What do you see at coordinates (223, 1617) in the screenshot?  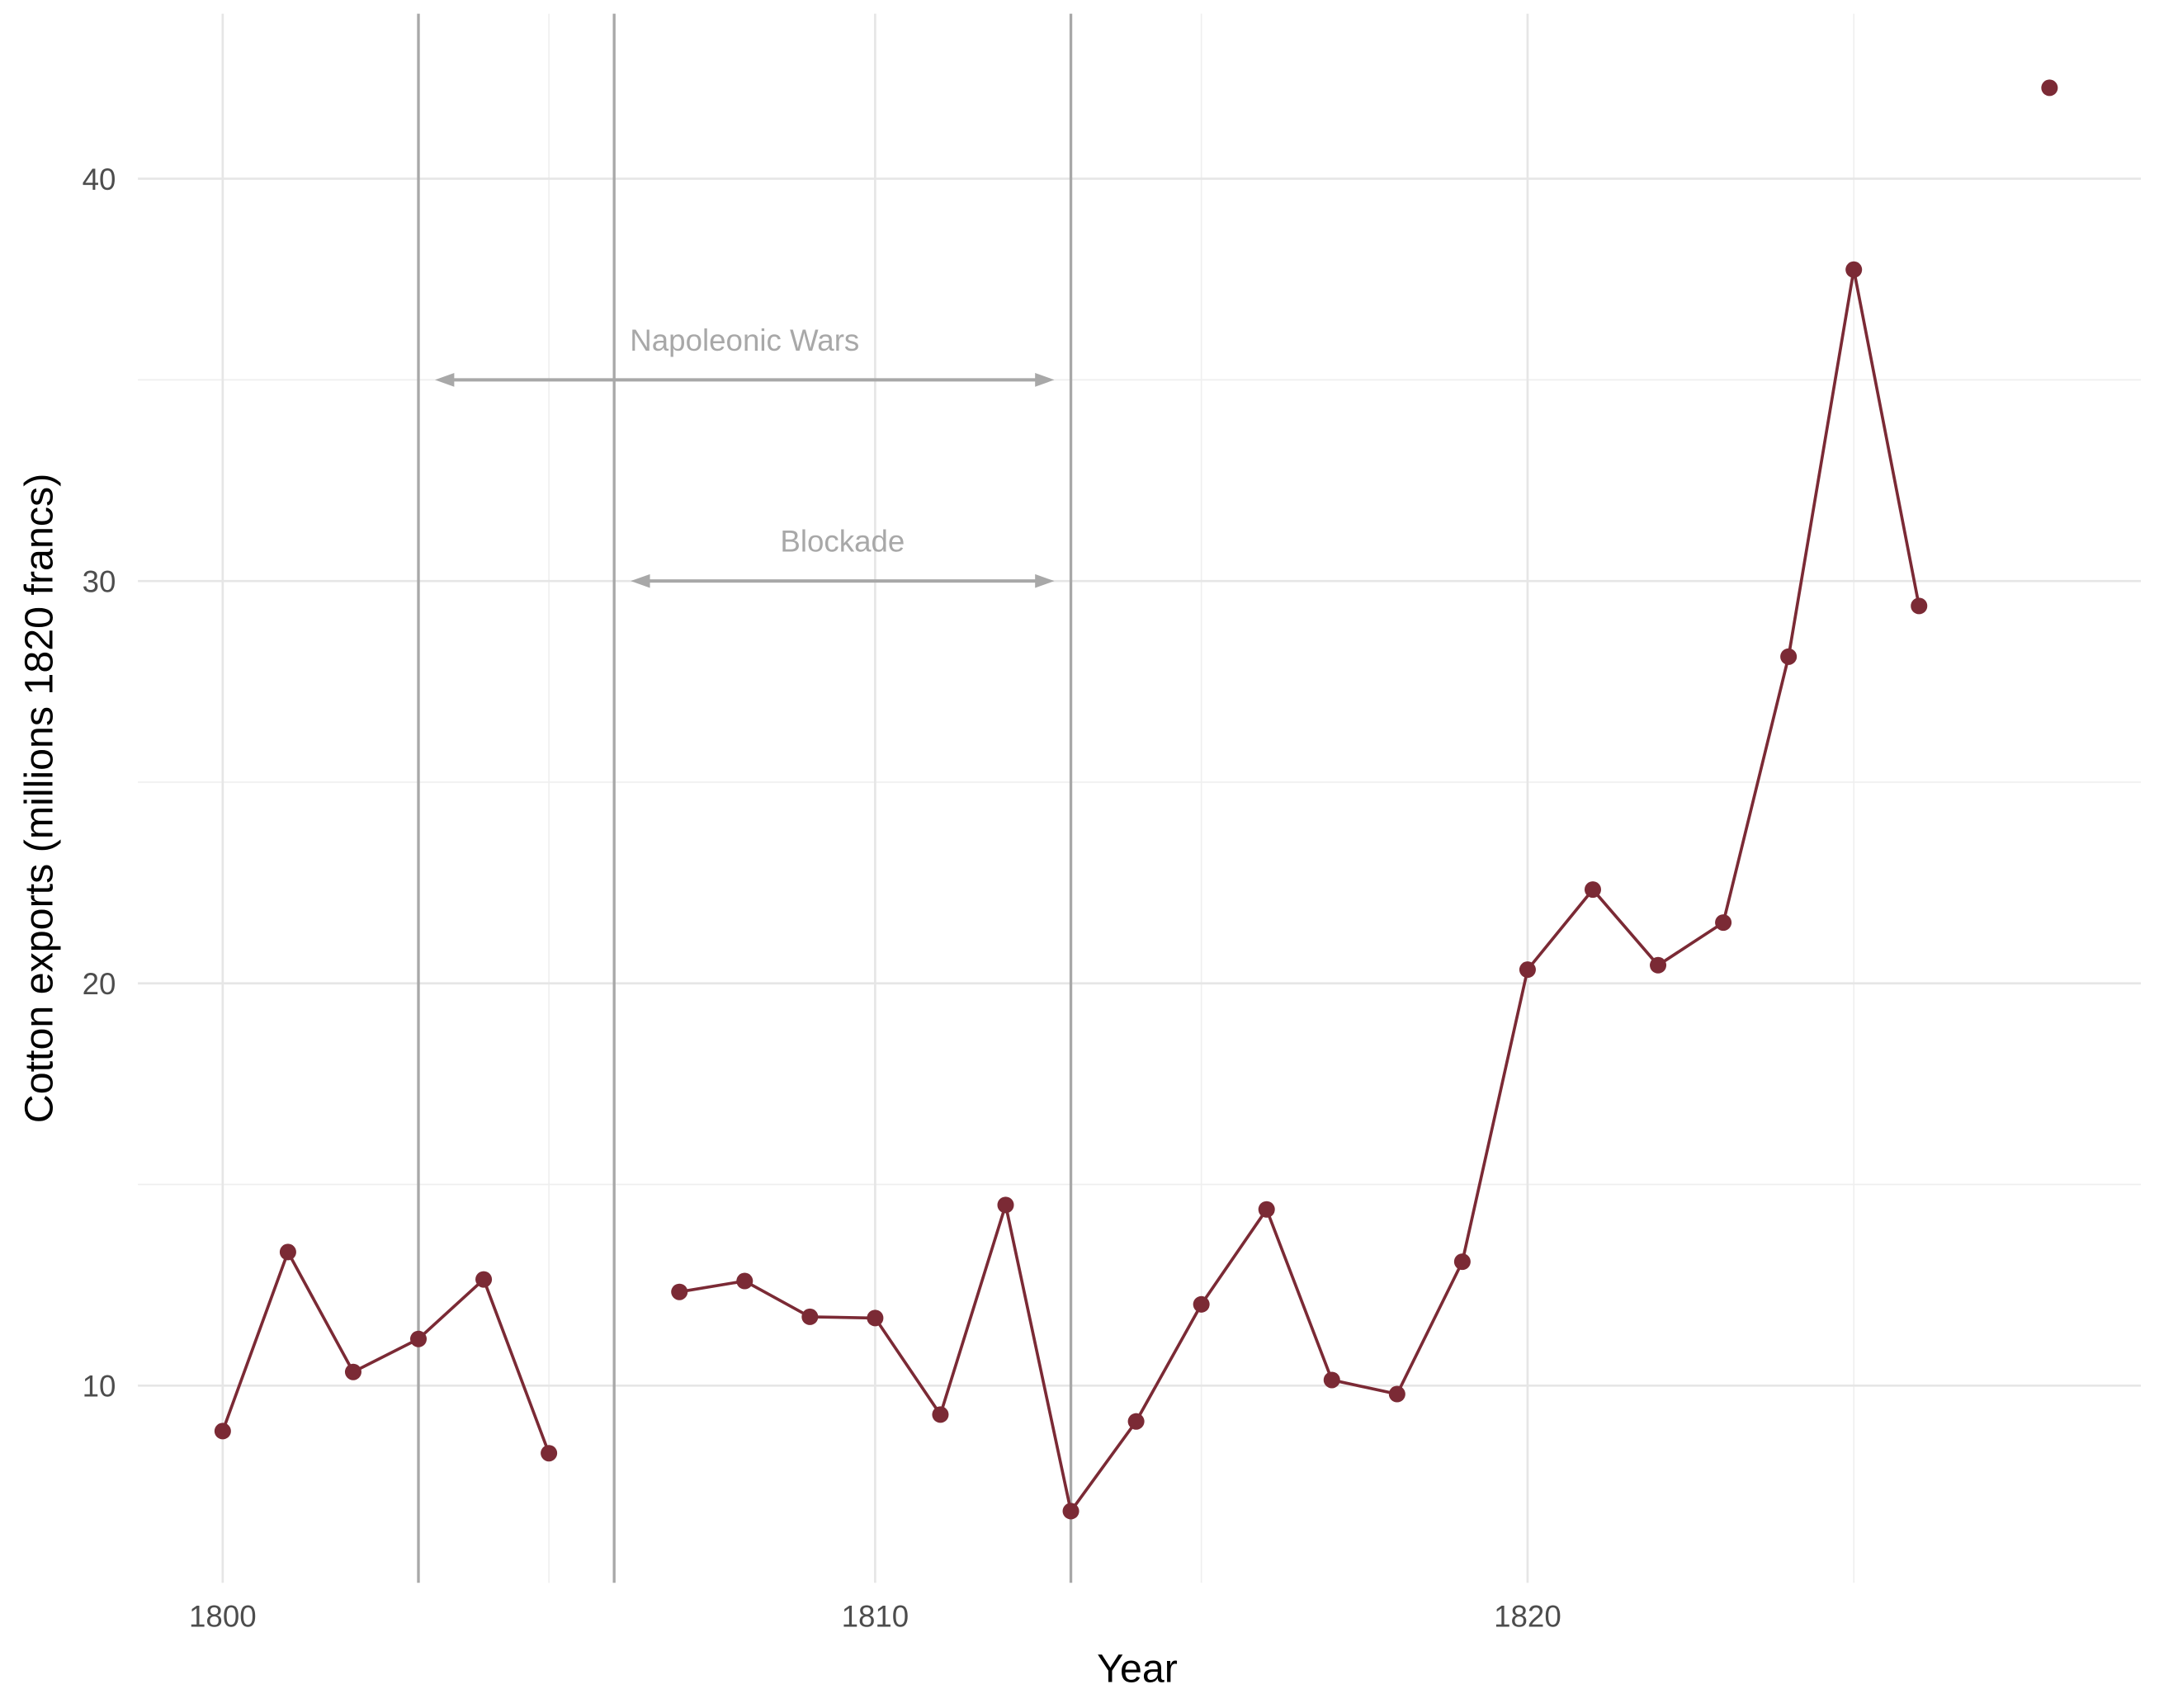 I see `x-tick-label: 1800` at bounding box center [223, 1617].